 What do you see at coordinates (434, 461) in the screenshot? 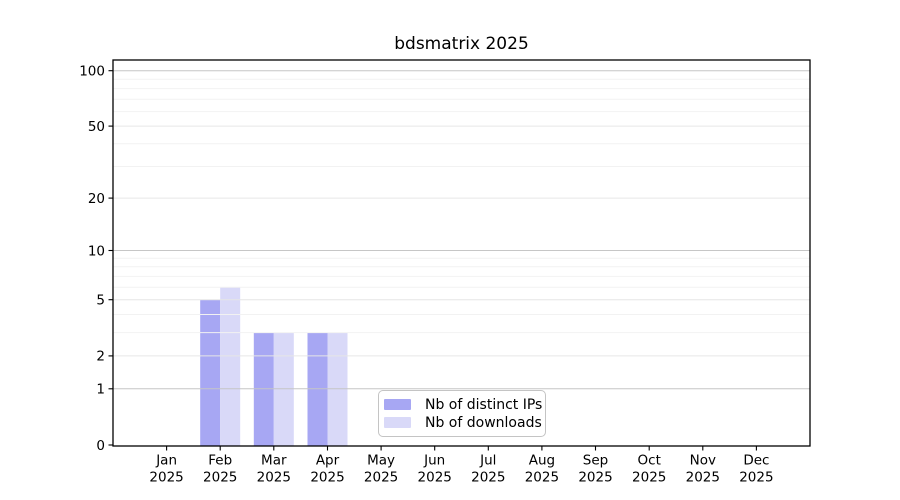
I see `x-tick-label-month-jun: Jun` at bounding box center [434, 461].